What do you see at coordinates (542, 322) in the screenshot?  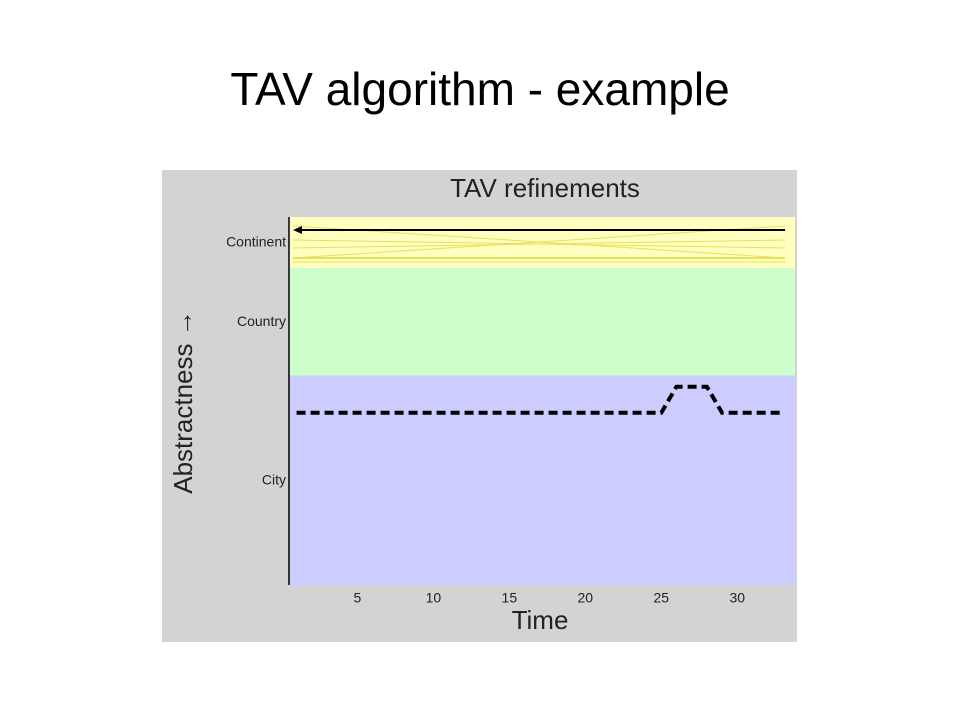 I see `band` at bounding box center [542, 322].